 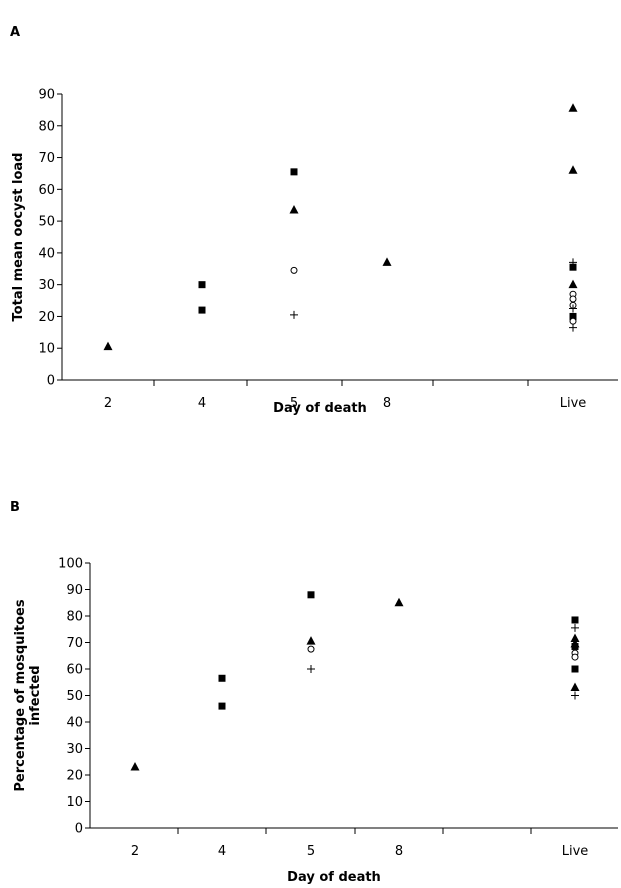 I want to click on y-axis-title-line-1: Percentage of mosquitoes, so click(x=20, y=695).